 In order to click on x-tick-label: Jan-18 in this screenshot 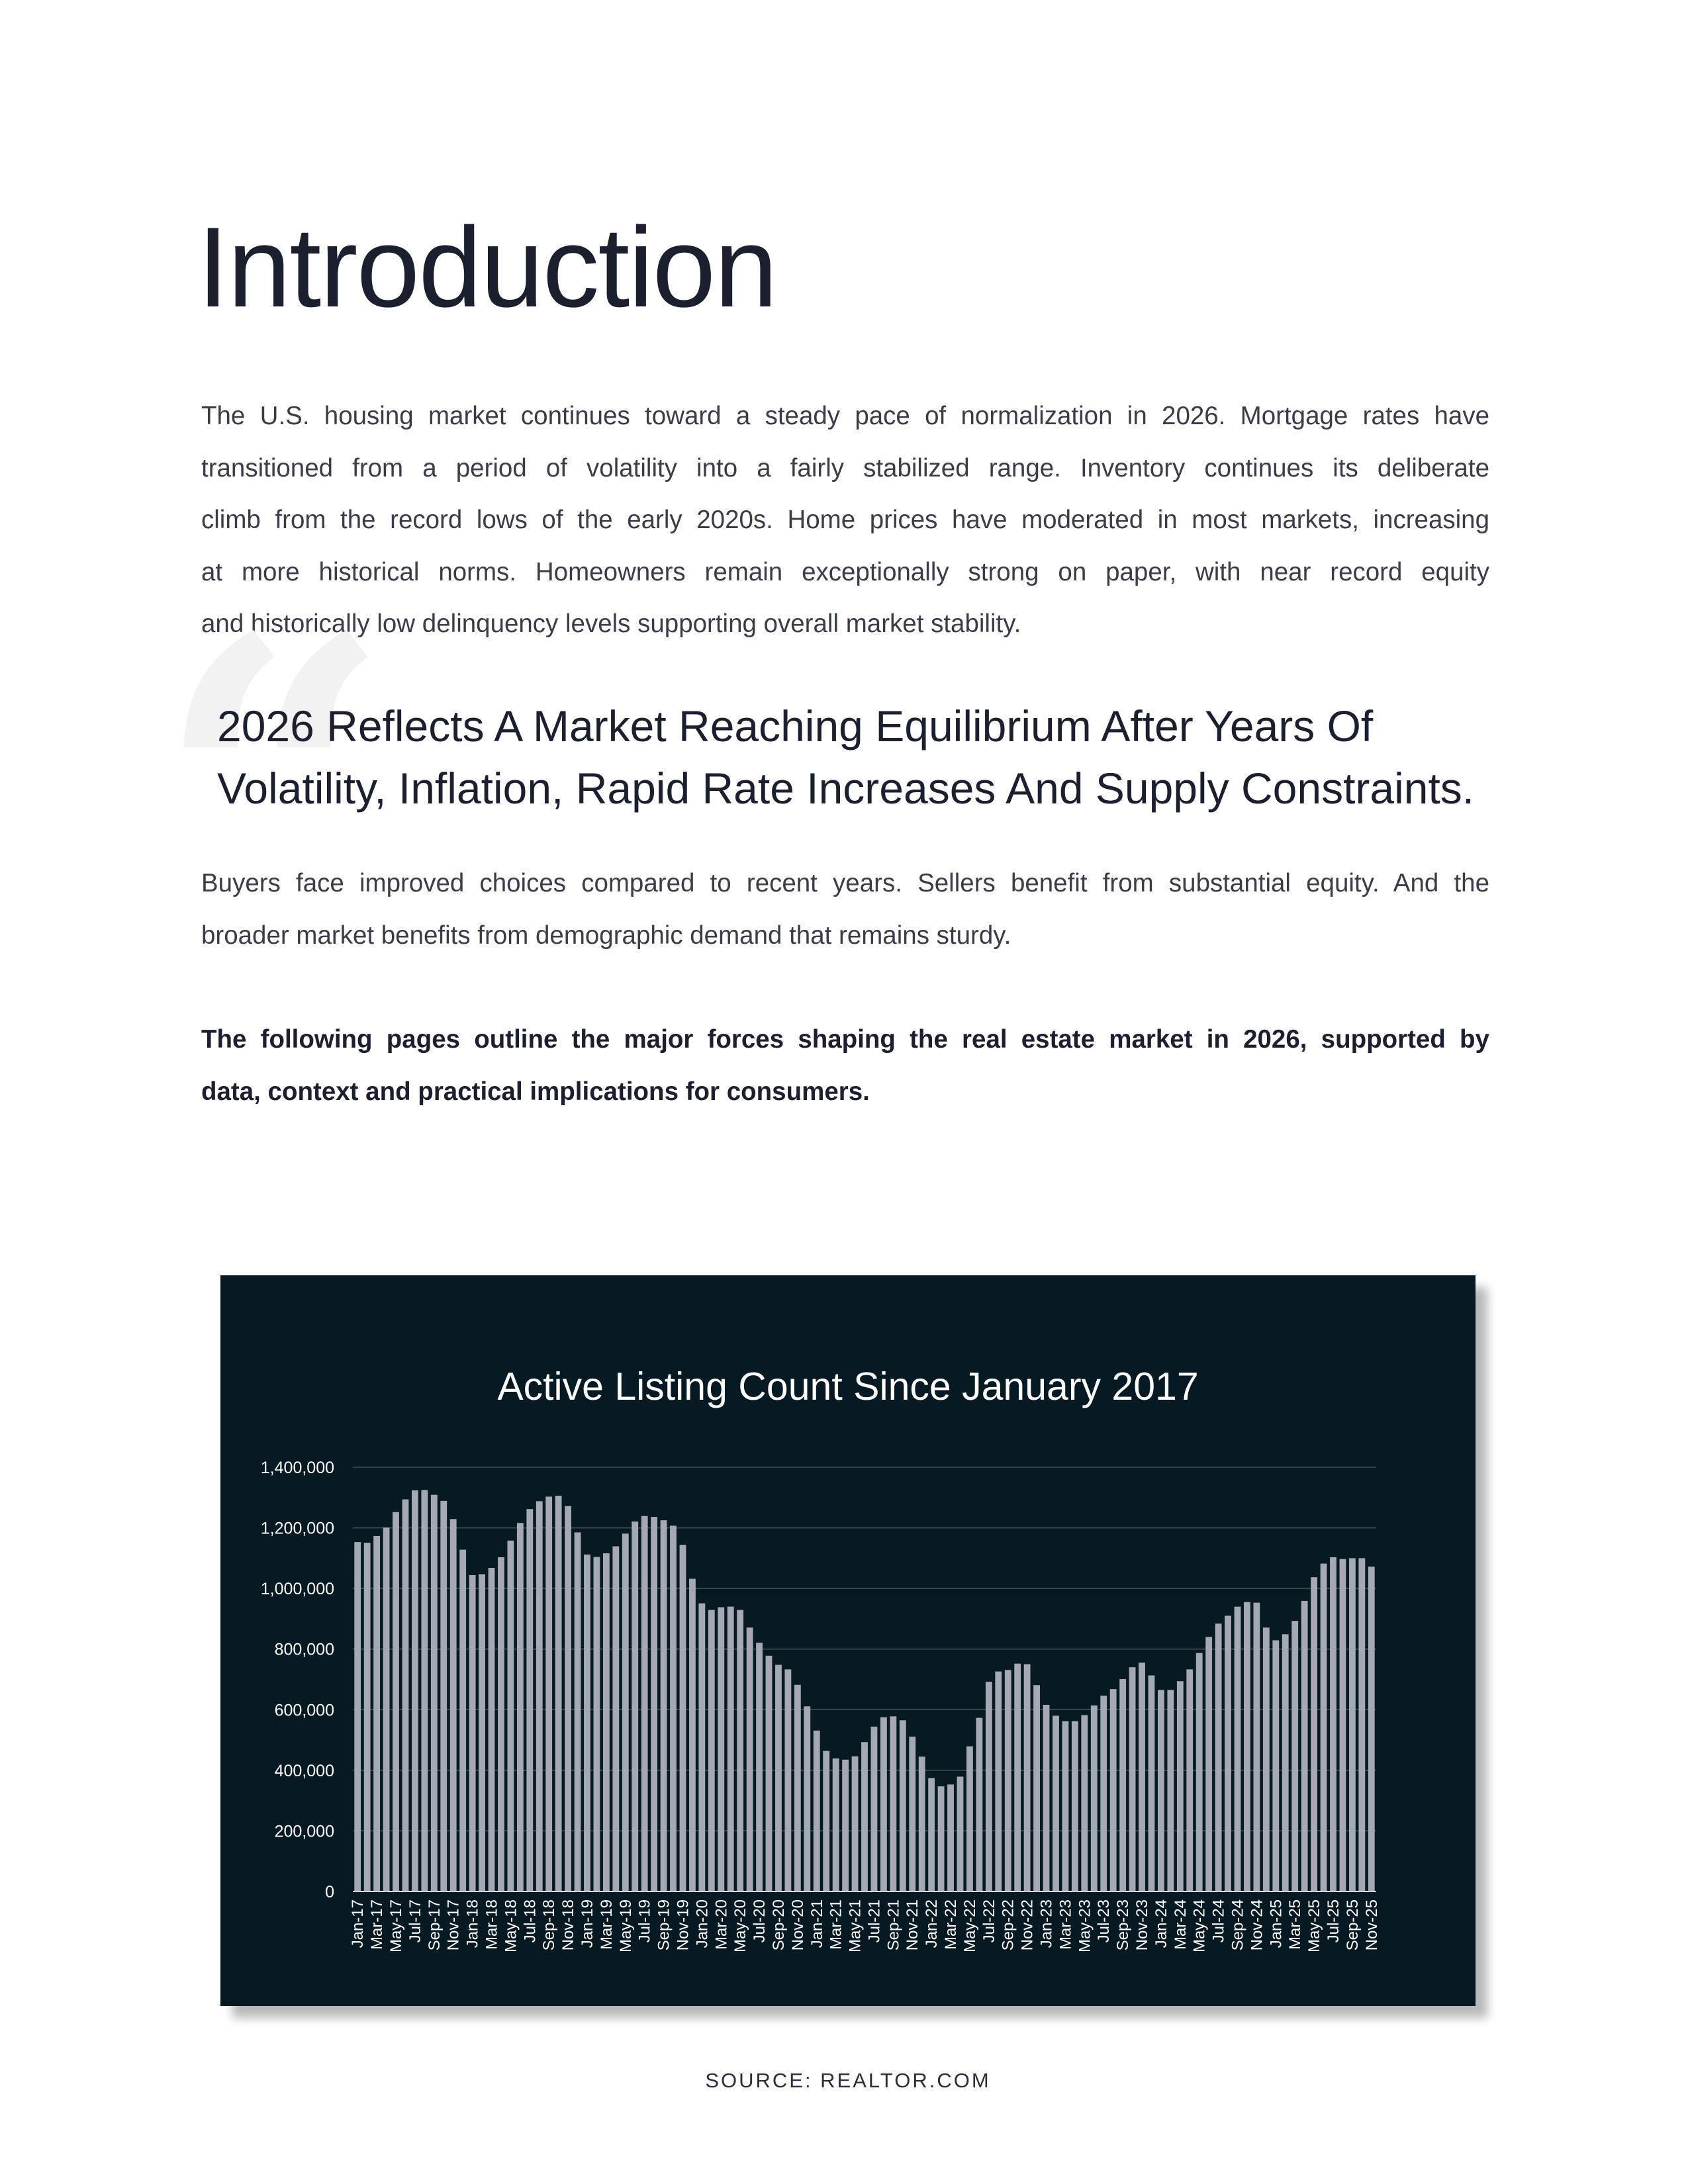, I will do `click(473, 1923)`.